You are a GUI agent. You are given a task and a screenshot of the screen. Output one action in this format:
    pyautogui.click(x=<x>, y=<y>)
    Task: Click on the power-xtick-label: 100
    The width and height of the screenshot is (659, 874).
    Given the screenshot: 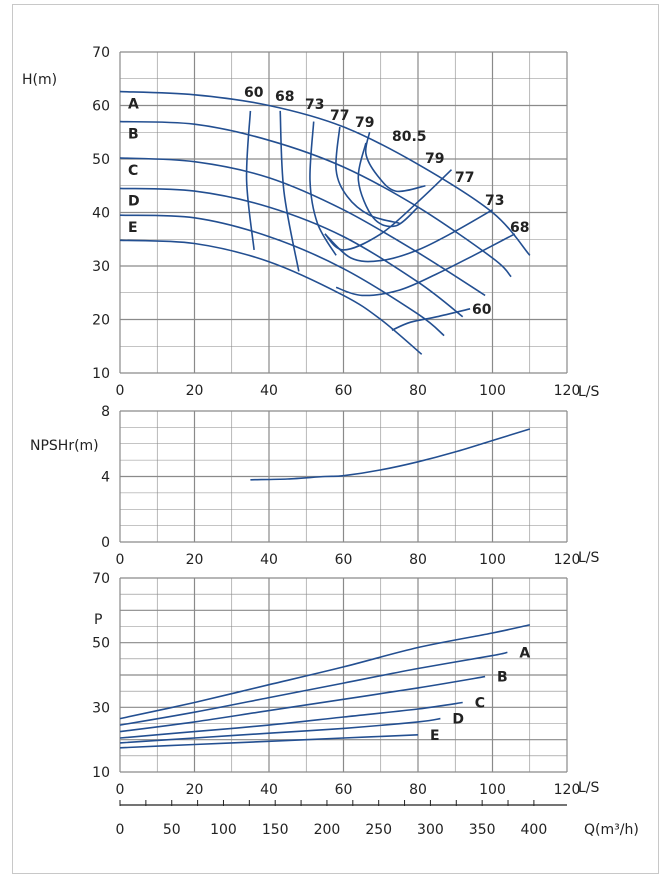 What is the action you would take?
    pyautogui.click(x=492, y=790)
    